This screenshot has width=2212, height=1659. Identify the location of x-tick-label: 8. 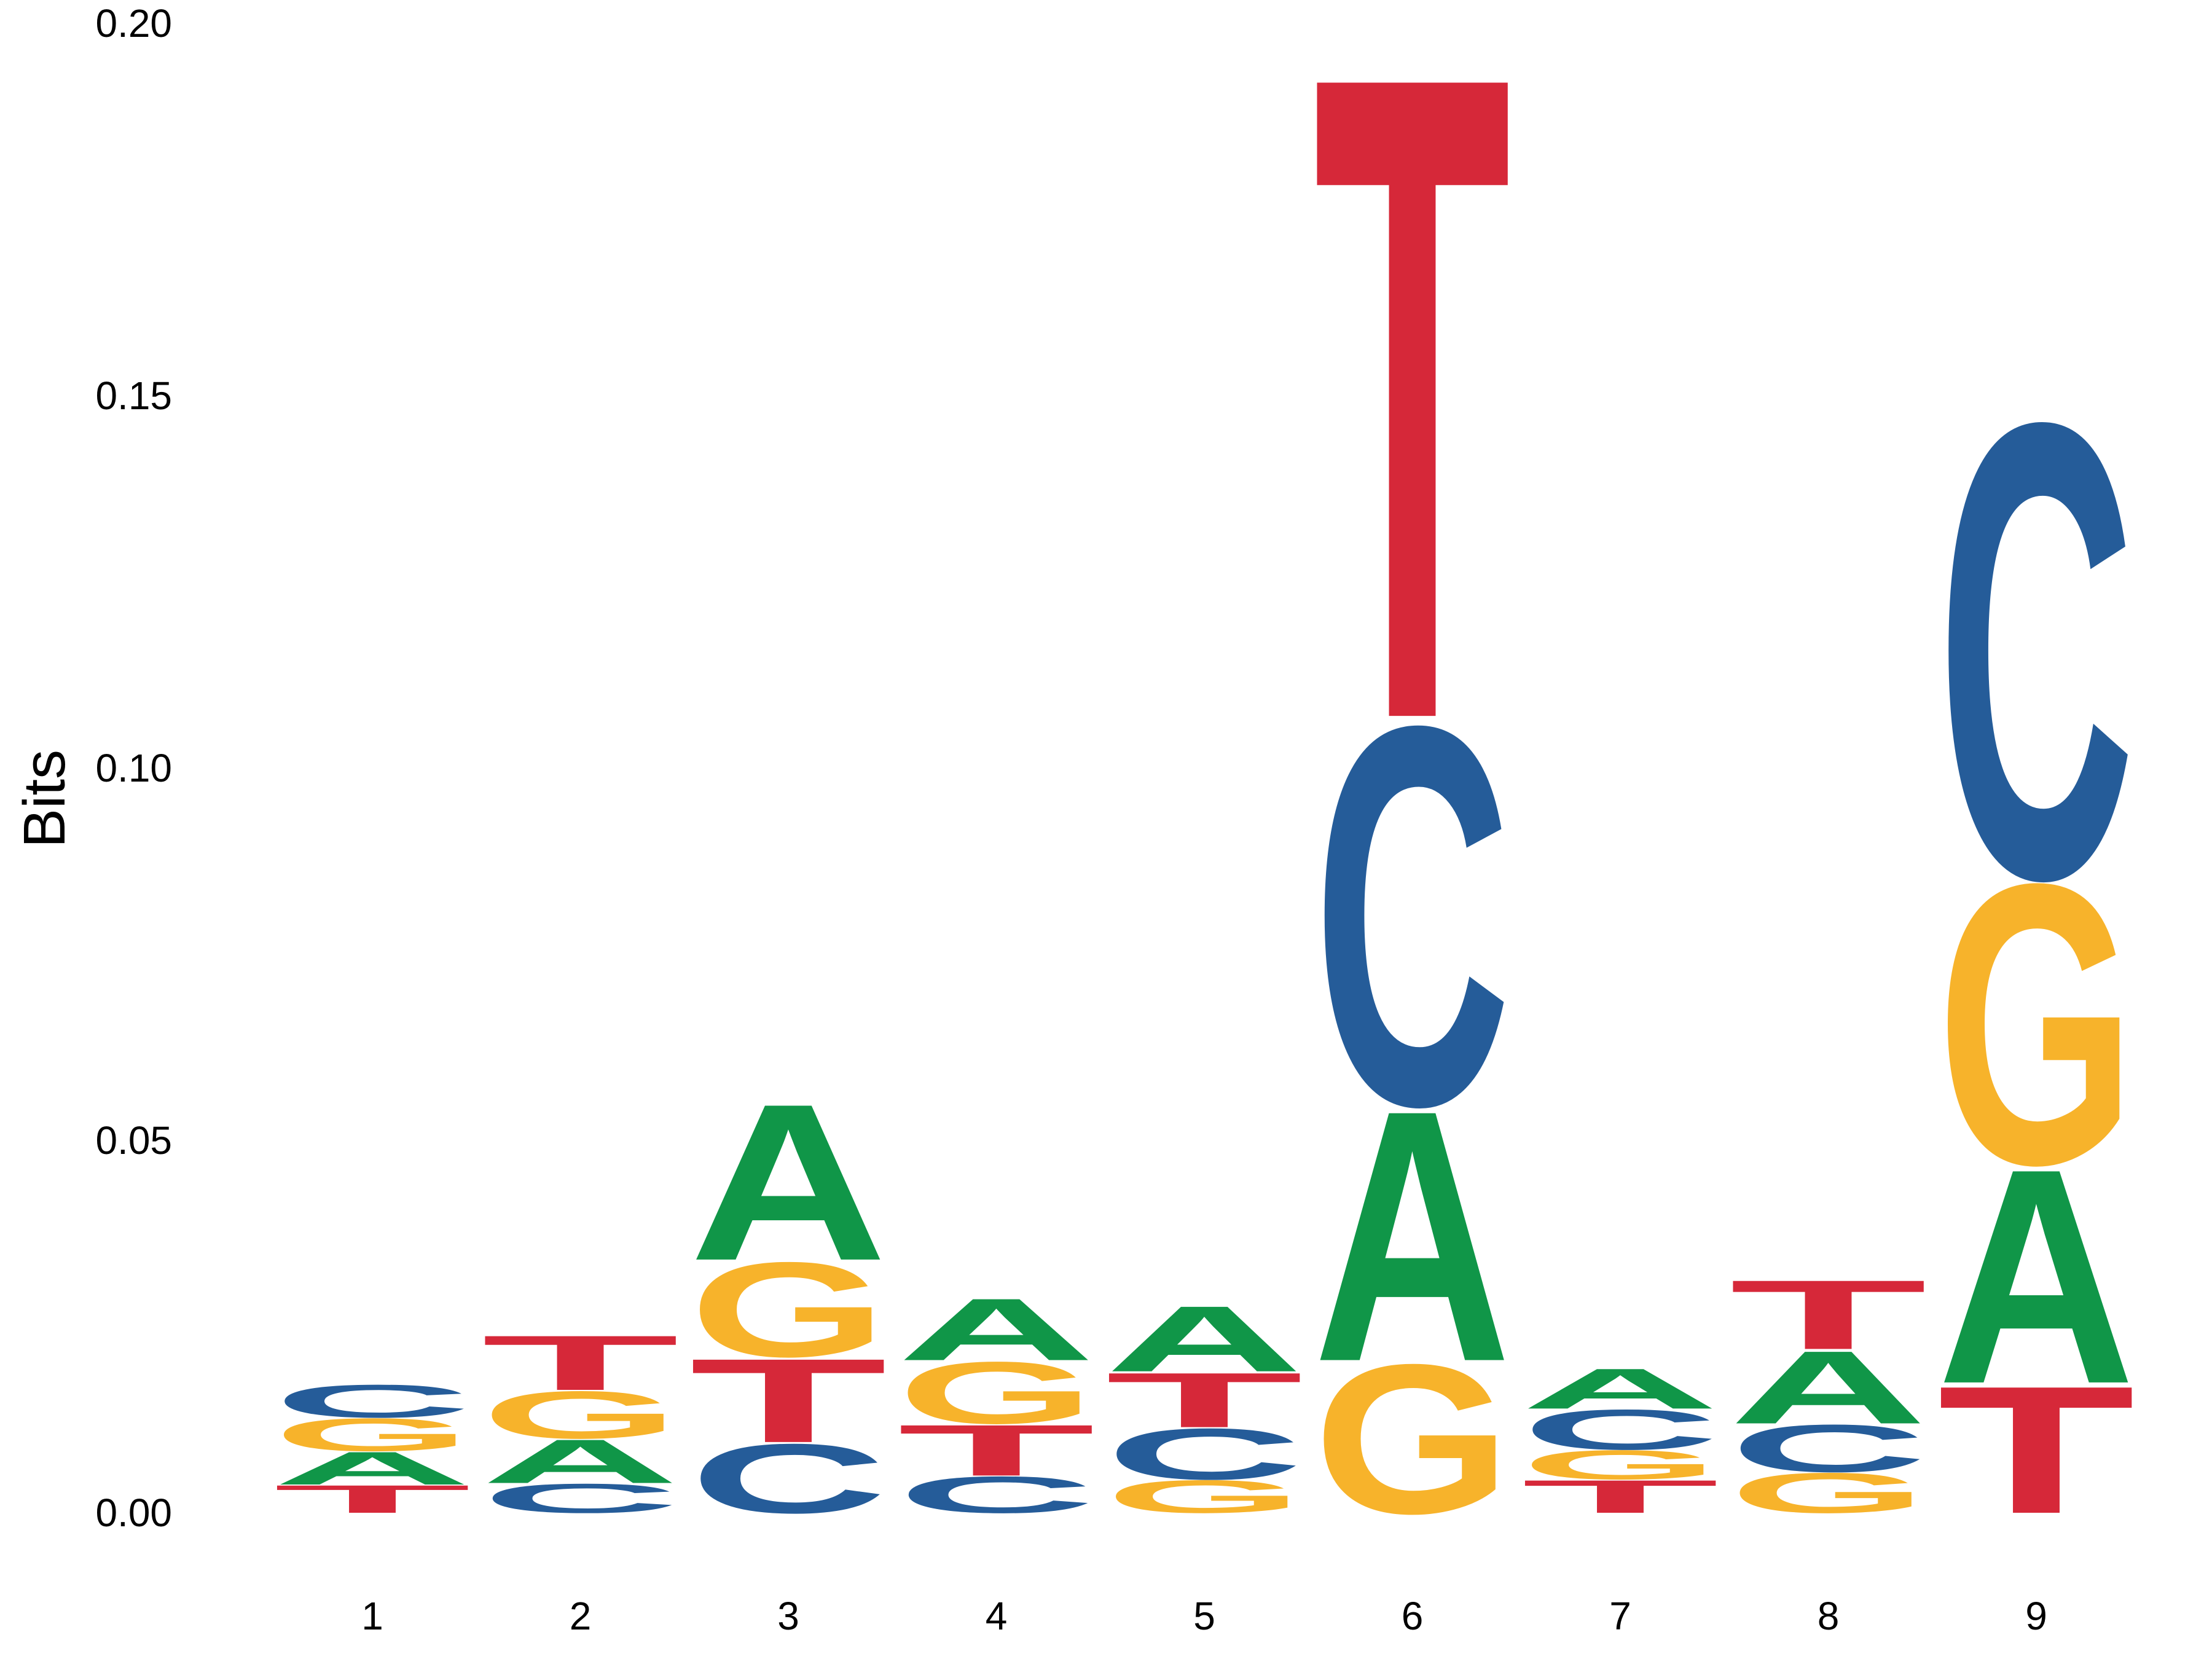
(1829, 1616).